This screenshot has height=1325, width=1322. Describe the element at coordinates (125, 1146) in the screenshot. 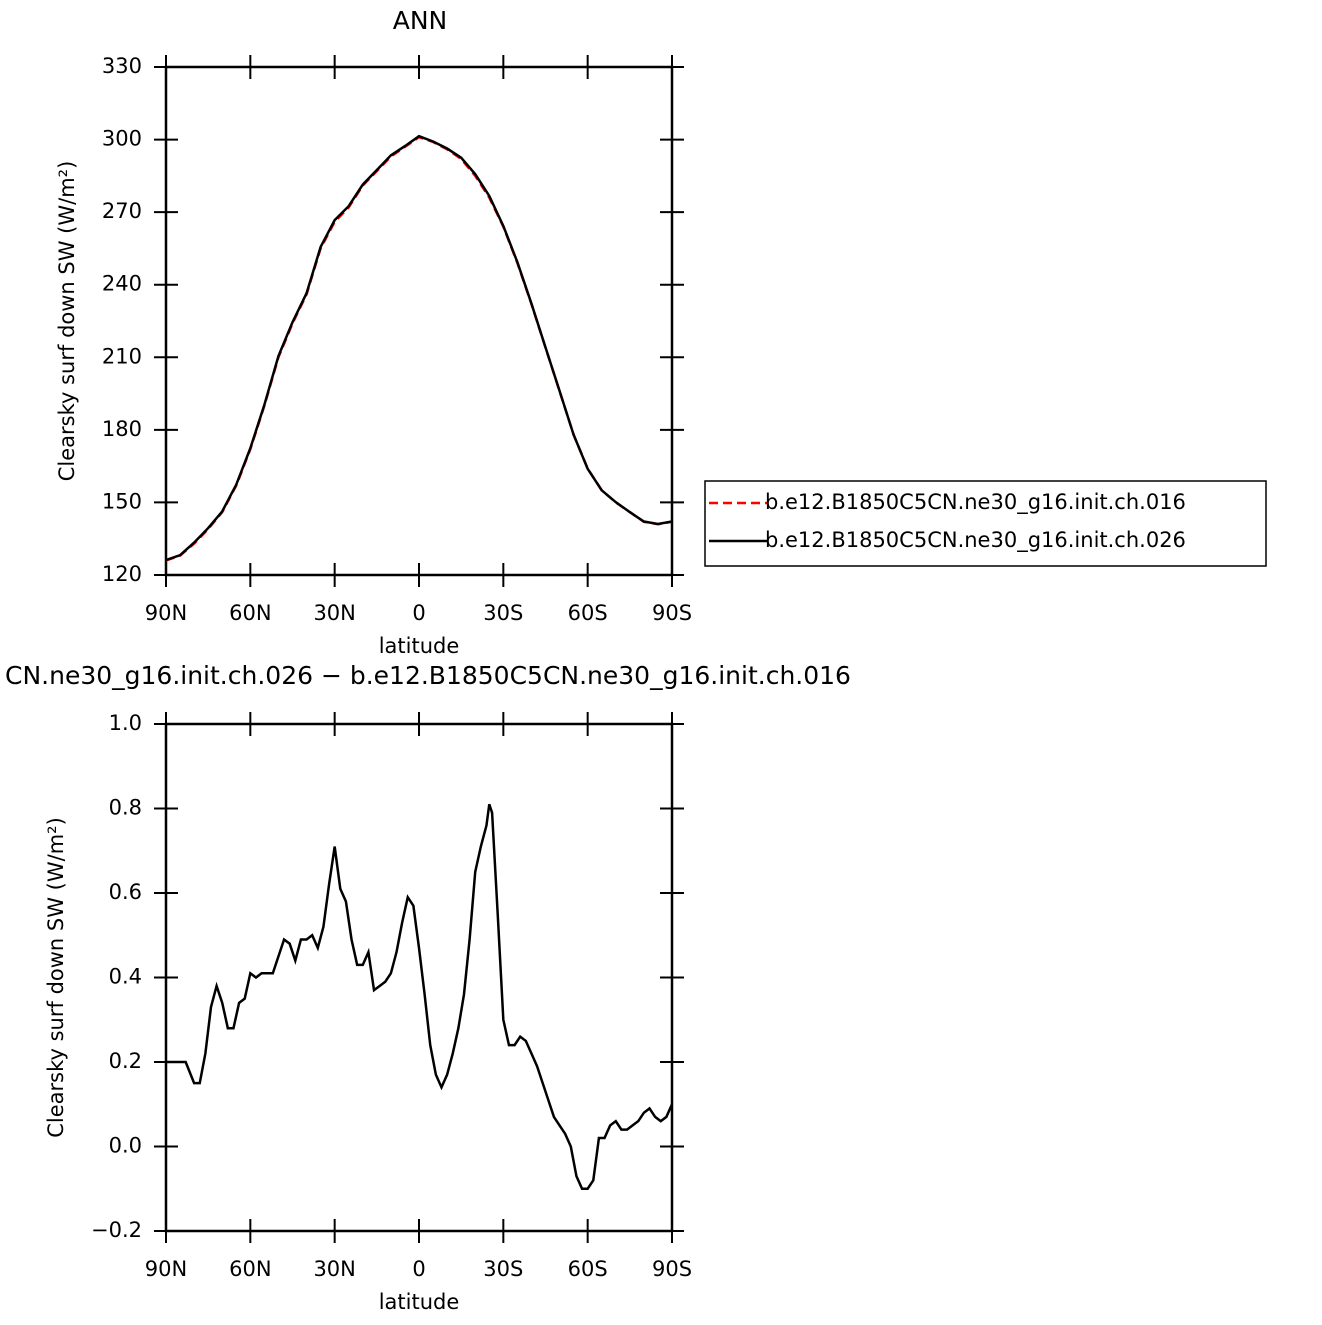

I see `y-tick-label: 0.0` at that location.